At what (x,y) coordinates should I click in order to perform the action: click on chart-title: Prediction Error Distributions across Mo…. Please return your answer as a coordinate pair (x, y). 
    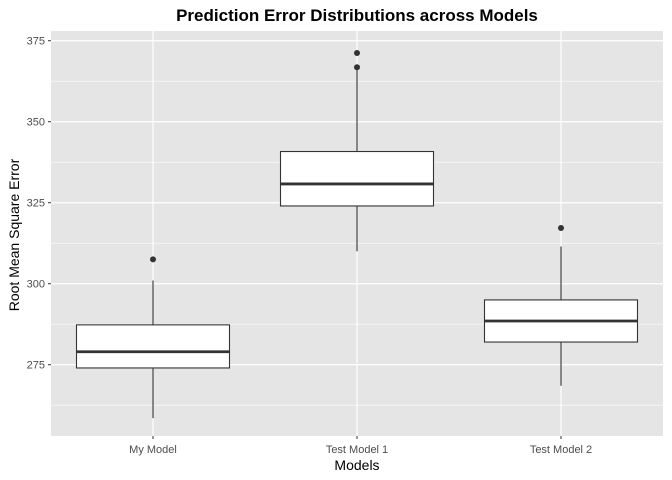
    Looking at the image, I should click on (357, 15).